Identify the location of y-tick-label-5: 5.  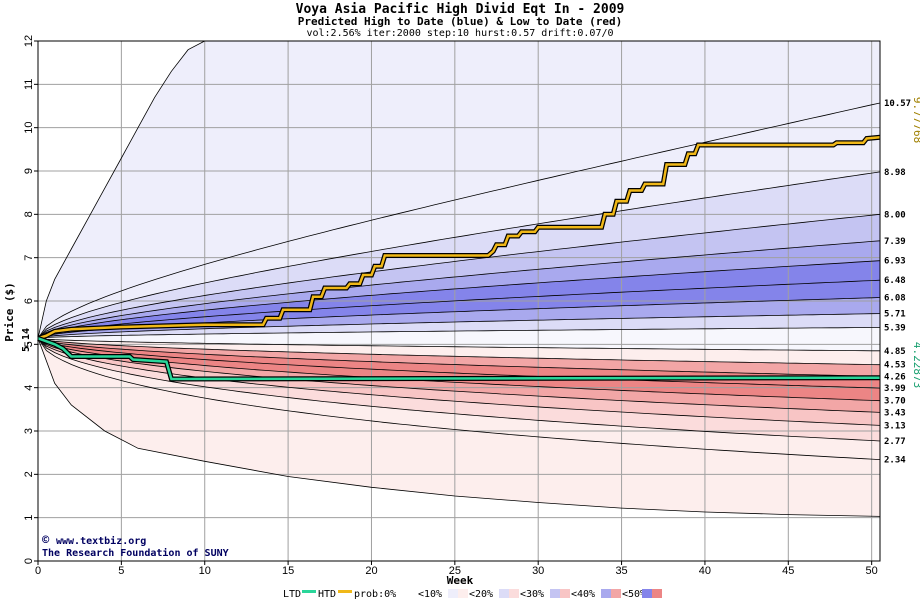
(29, 344).